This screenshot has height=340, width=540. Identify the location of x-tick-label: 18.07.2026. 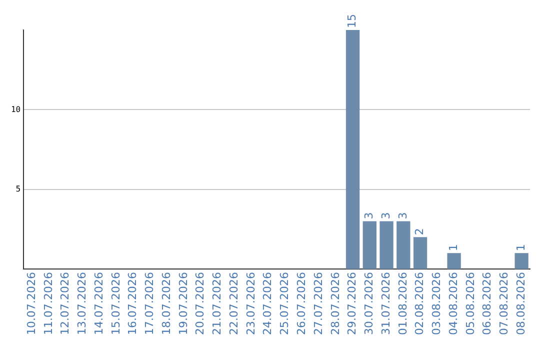
(166, 304).